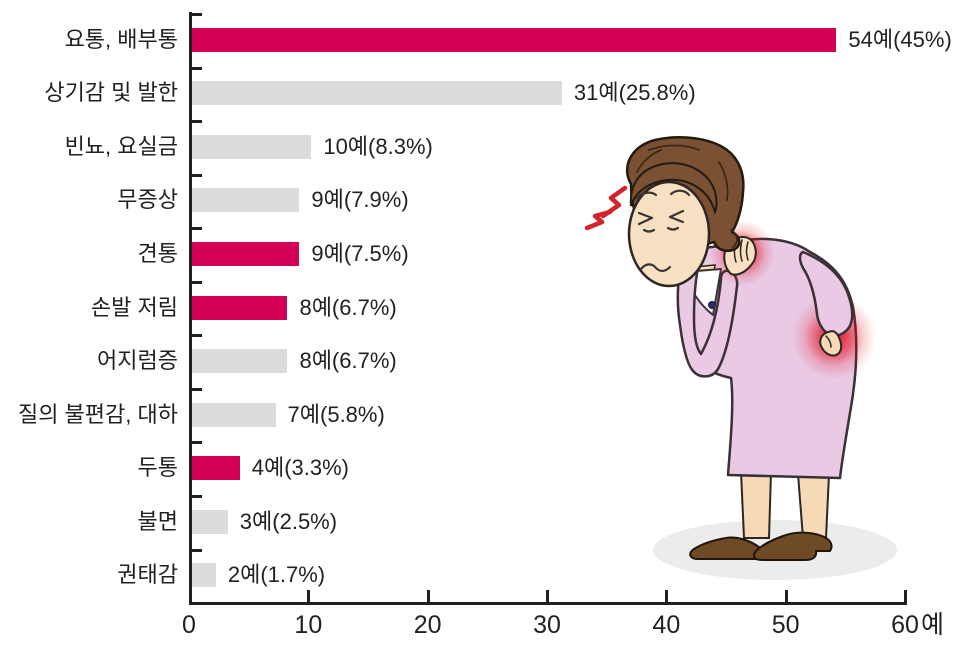  What do you see at coordinates (157, 521) in the screenshot?
I see `category-label: 불면` at bounding box center [157, 521].